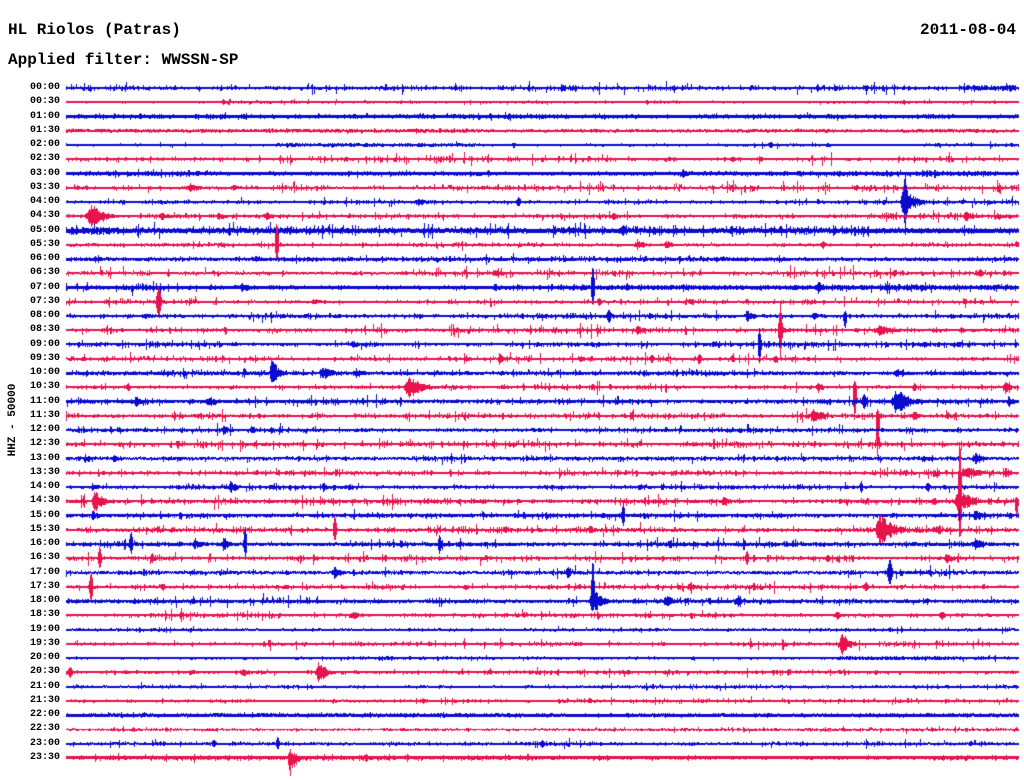  What do you see at coordinates (44, 472) in the screenshot?
I see `trace-time-label: 13:30` at bounding box center [44, 472].